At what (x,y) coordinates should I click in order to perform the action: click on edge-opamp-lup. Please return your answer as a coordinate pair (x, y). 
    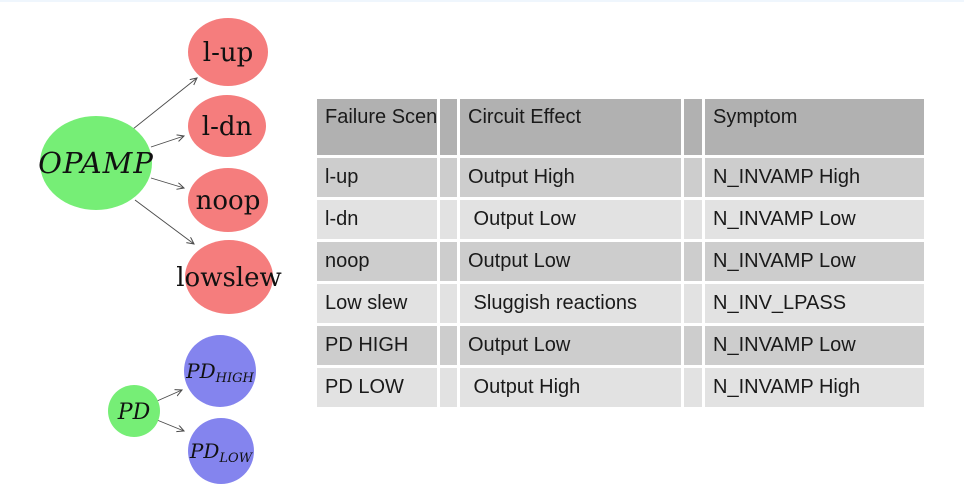
    Looking at the image, I should click on (164, 104).